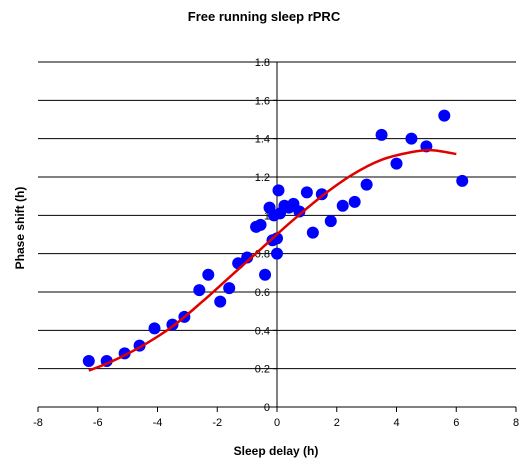 The image size is (524, 464). I want to click on x-tick-label: 0, so click(277, 423).